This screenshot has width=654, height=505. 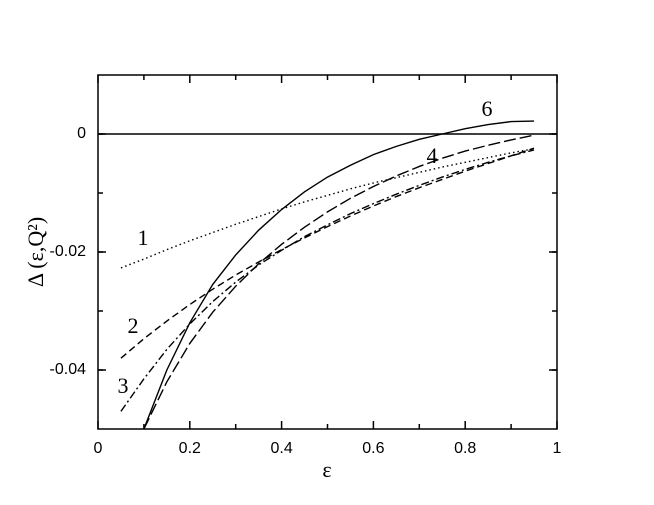 What do you see at coordinates (81, 133) in the screenshot?
I see `y-tick-label: 0` at bounding box center [81, 133].